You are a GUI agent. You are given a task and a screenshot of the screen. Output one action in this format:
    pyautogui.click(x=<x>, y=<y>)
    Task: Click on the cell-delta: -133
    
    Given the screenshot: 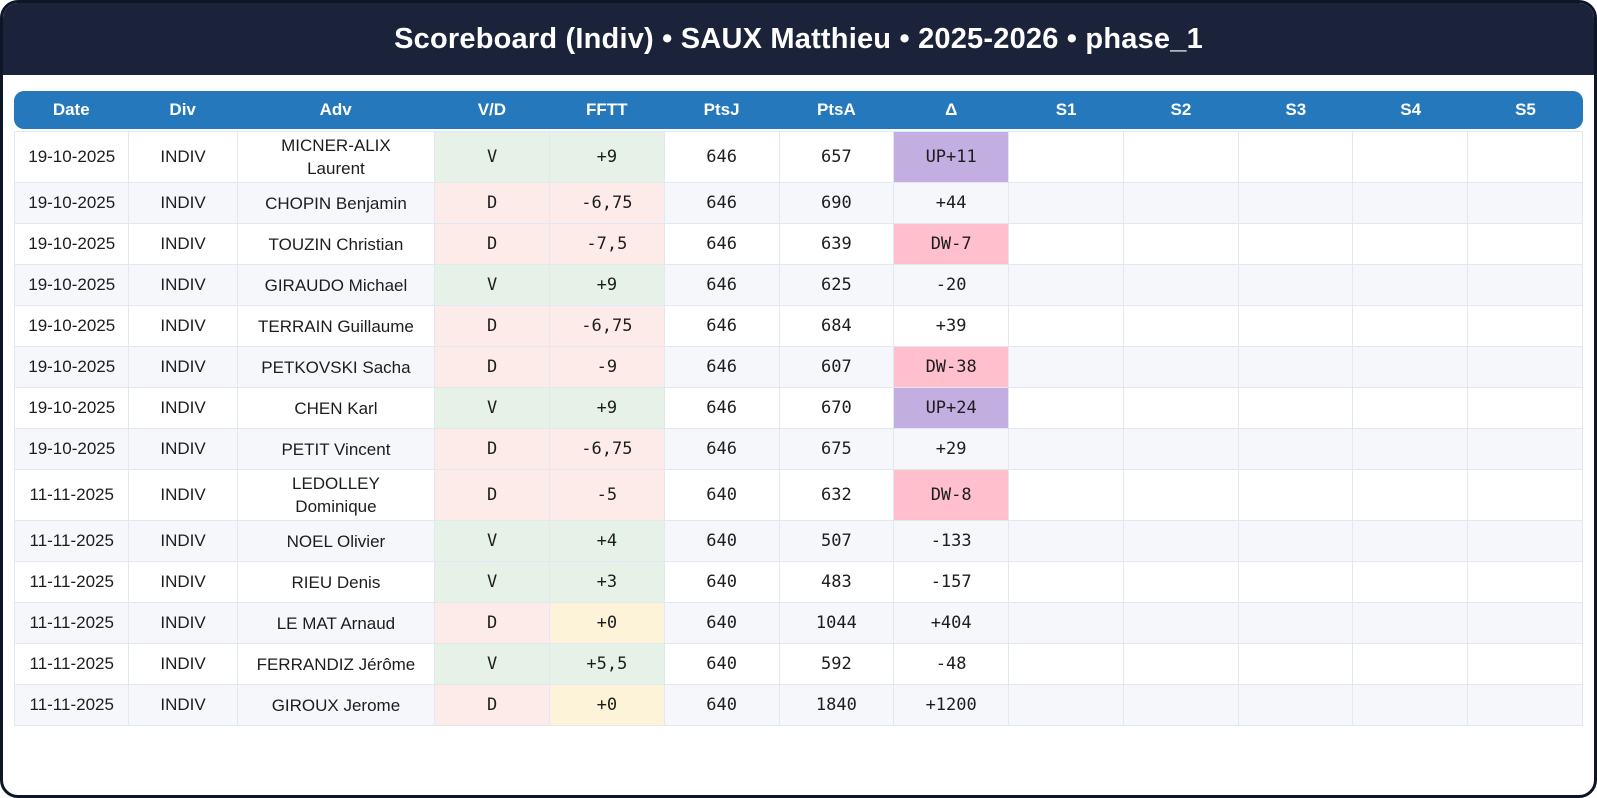 What is the action you would take?
    pyautogui.click(x=951, y=541)
    